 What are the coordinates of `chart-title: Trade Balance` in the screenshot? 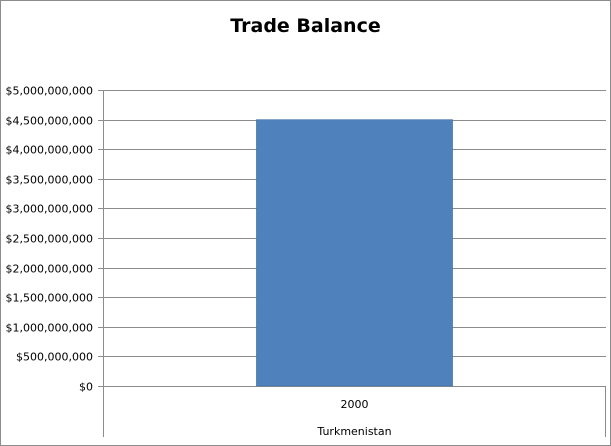 It's located at (305, 26).